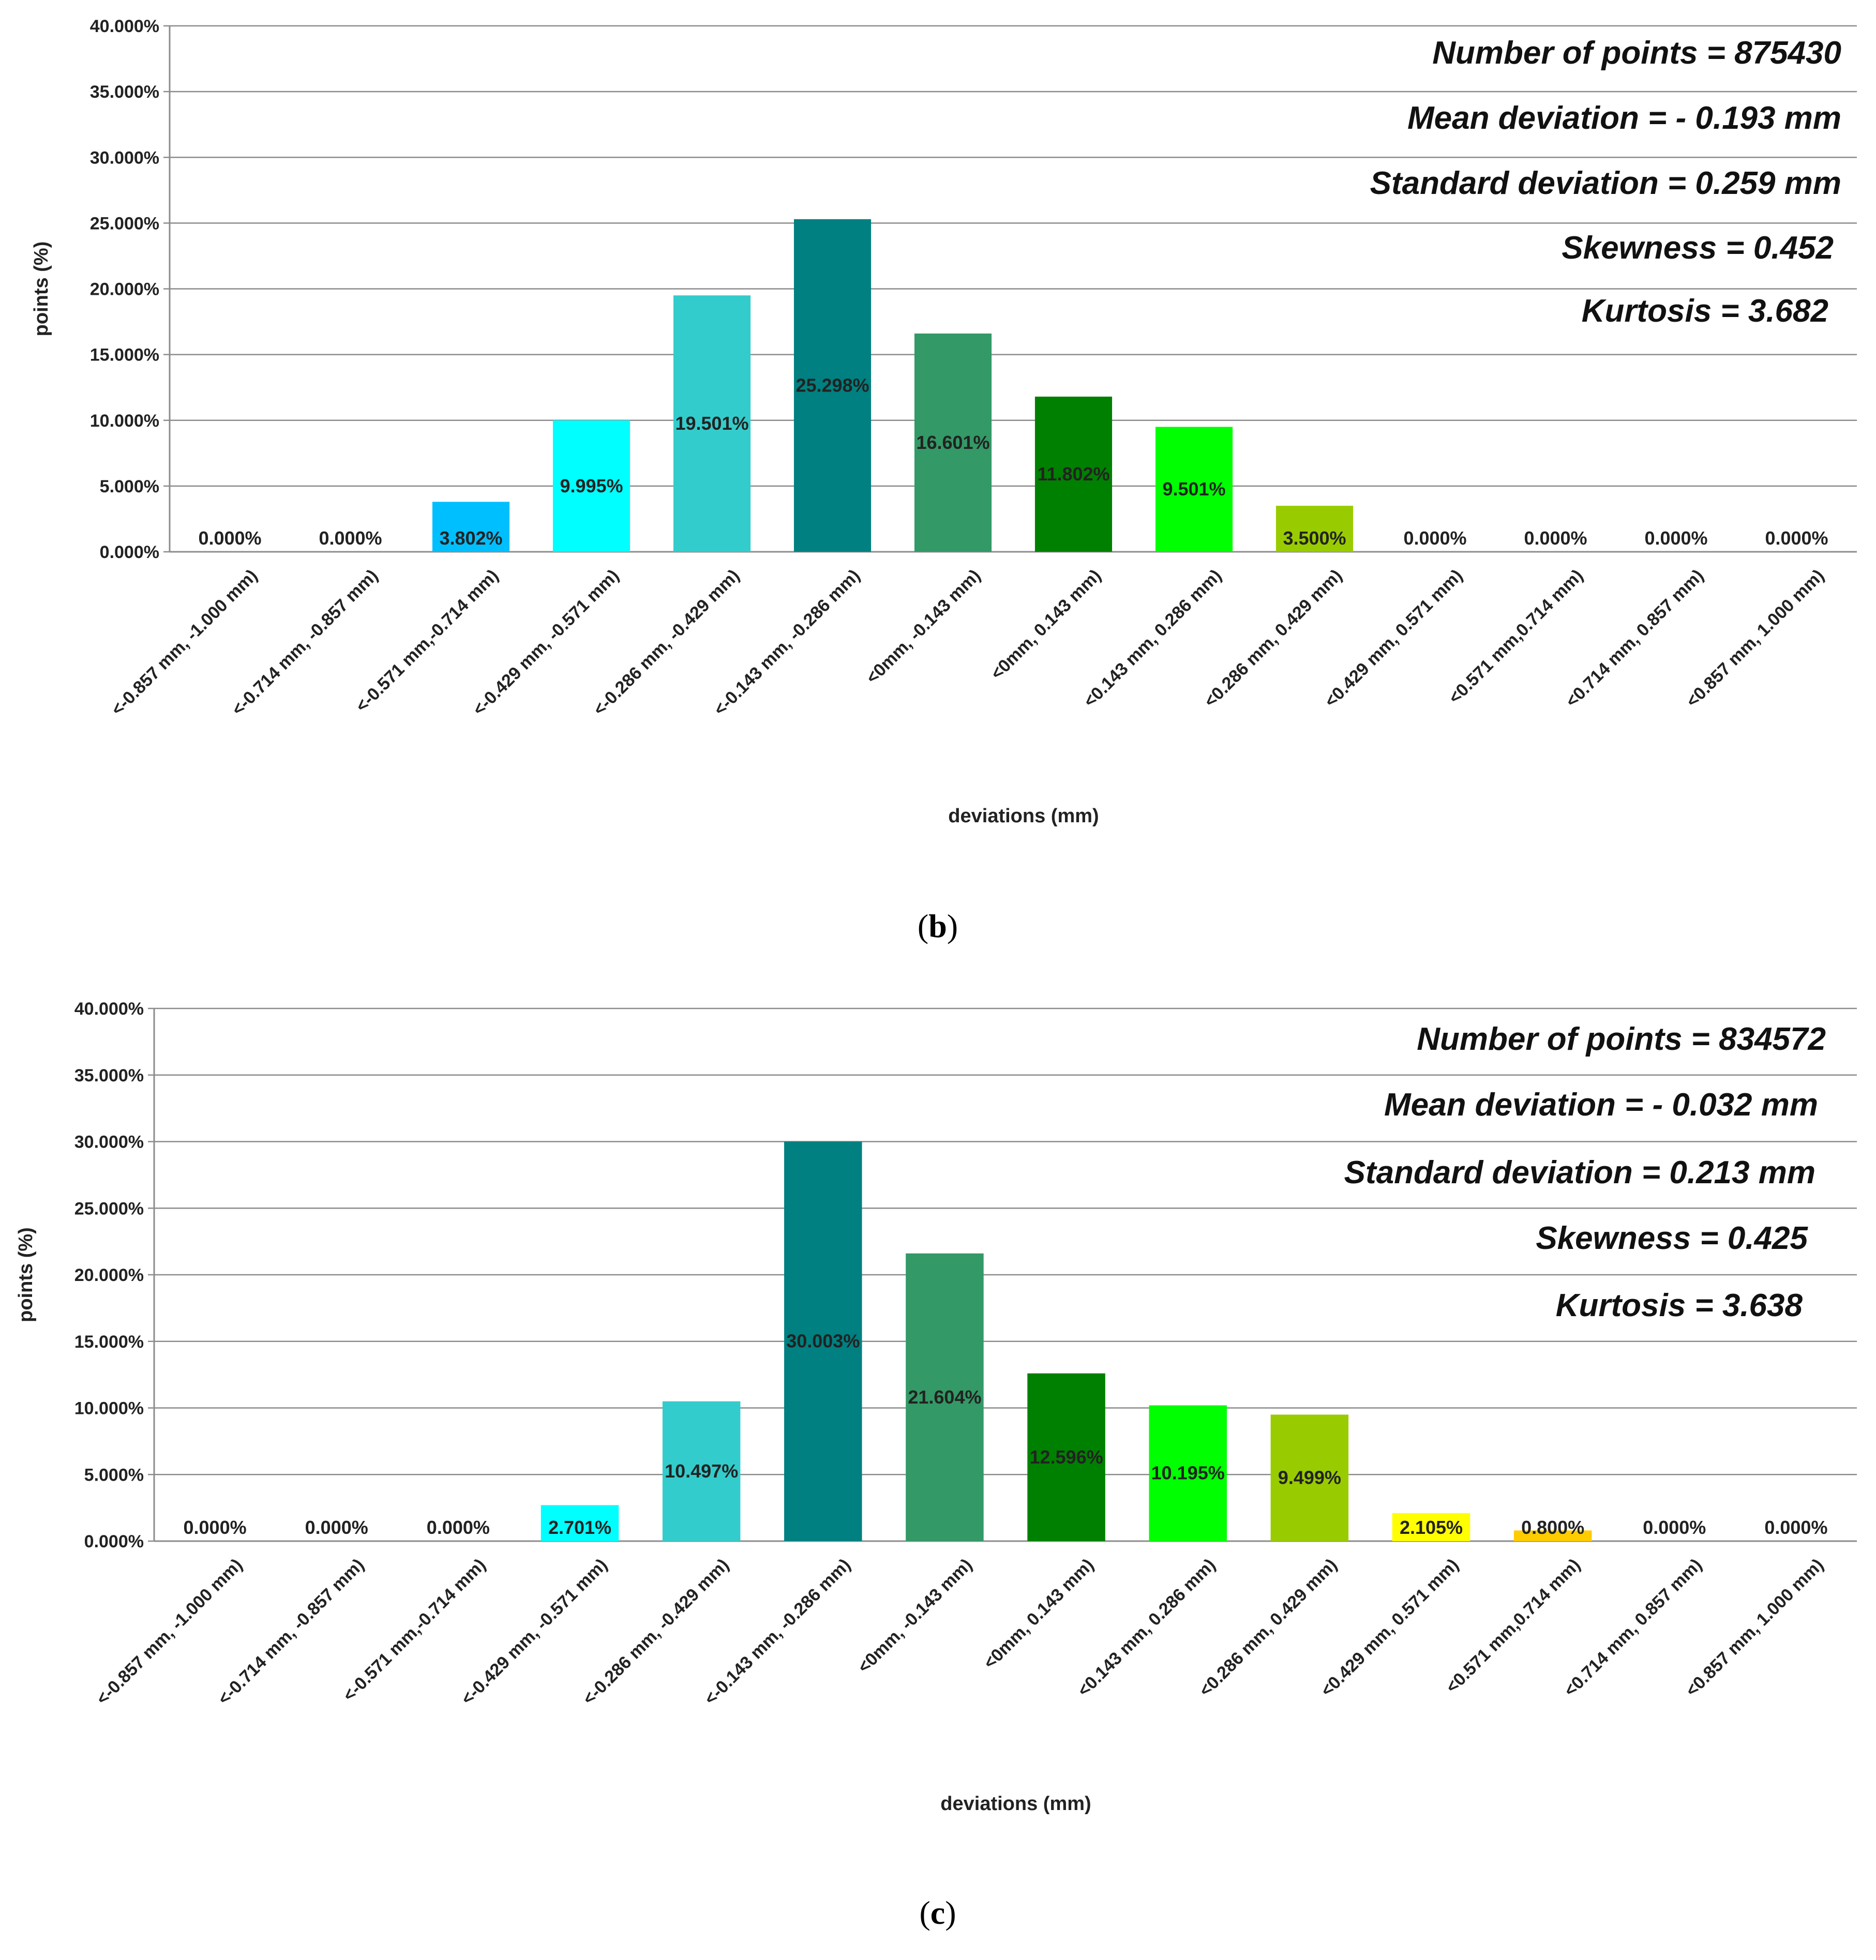 The width and height of the screenshot is (1876, 1960). Describe the element at coordinates (427, 641) in the screenshot. I see `x-tick-label: <-0.571 mm,-0.714 mm)` at that location.